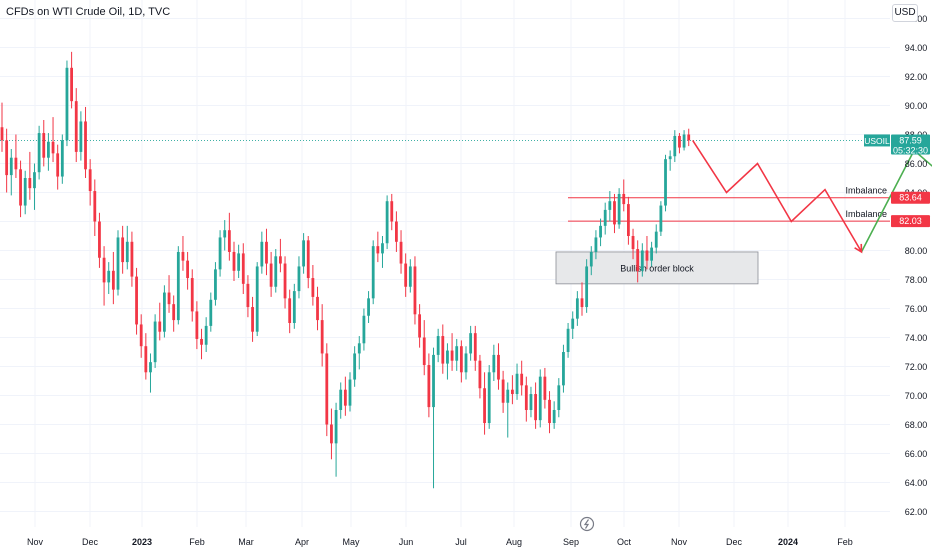  What do you see at coordinates (905, 13) in the screenshot?
I see `currency-selector: USD` at bounding box center [905, 13].